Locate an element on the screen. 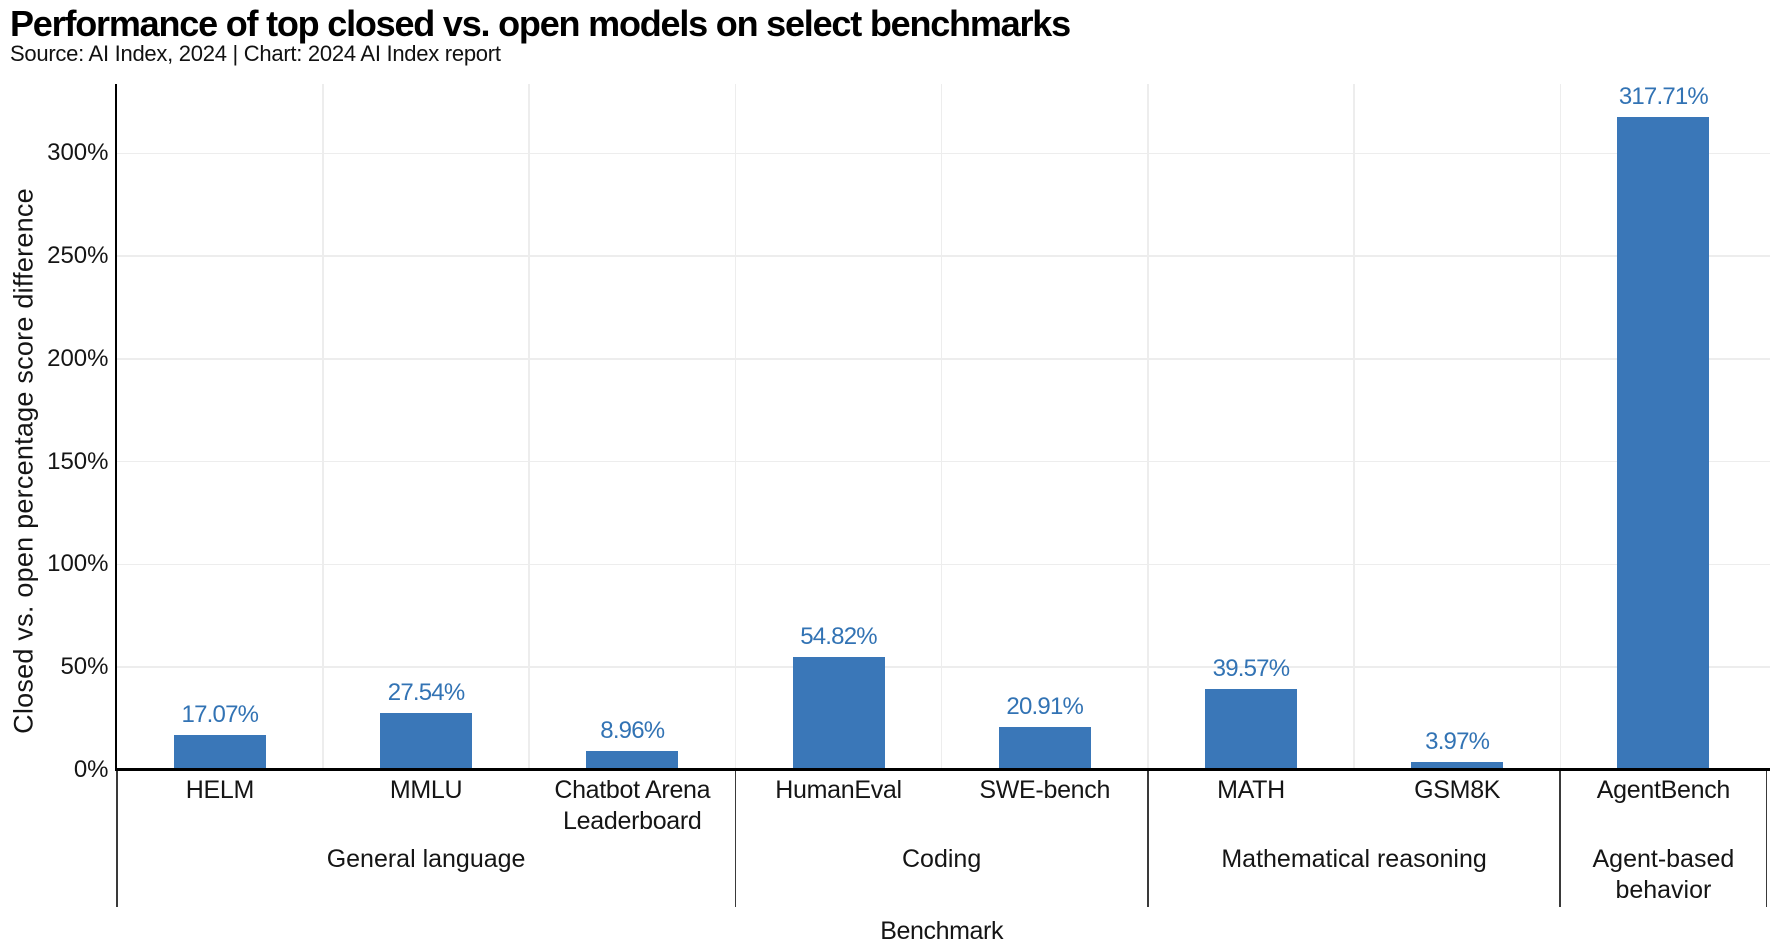 This screenshot has height=946, width=1770. x-tick-label: MMLU is located at coordinates (426, 790).